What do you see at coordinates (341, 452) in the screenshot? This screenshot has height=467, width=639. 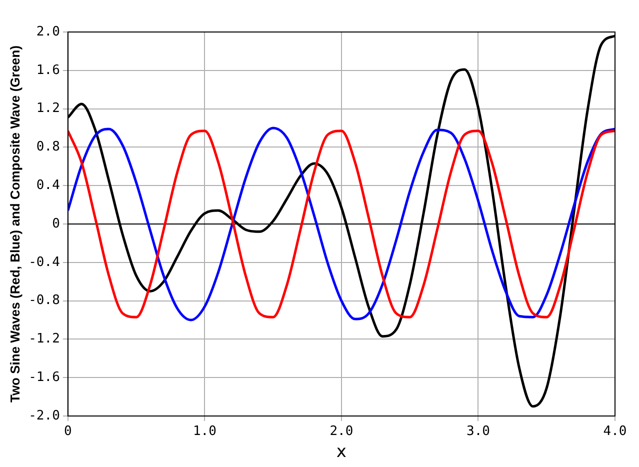 I see `x-axis-title: x` at bounding box center [341, 452].